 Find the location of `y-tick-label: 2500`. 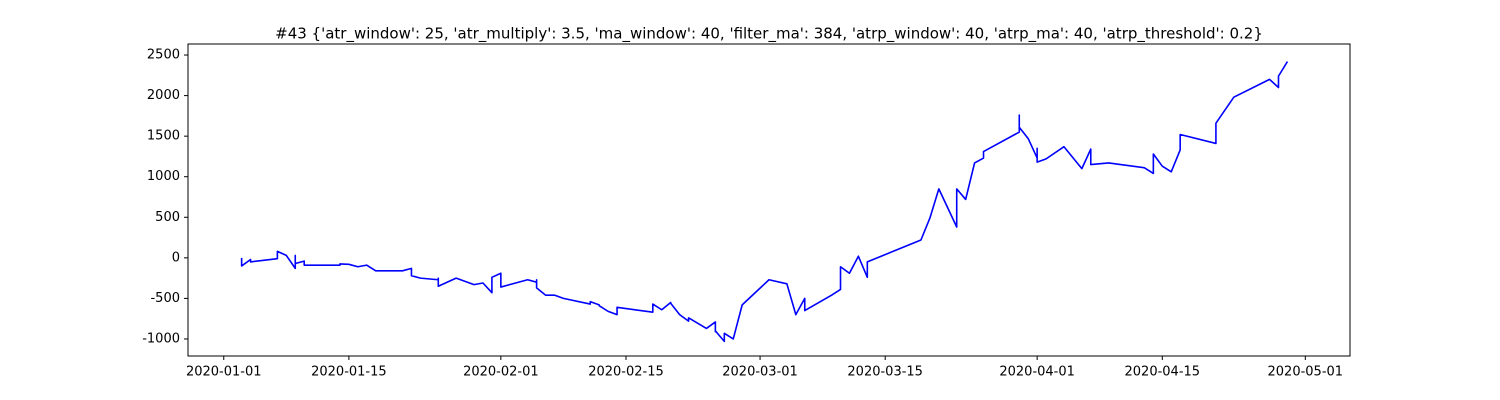

y-tick-label: 2500 is located at coordinates (163, 55).